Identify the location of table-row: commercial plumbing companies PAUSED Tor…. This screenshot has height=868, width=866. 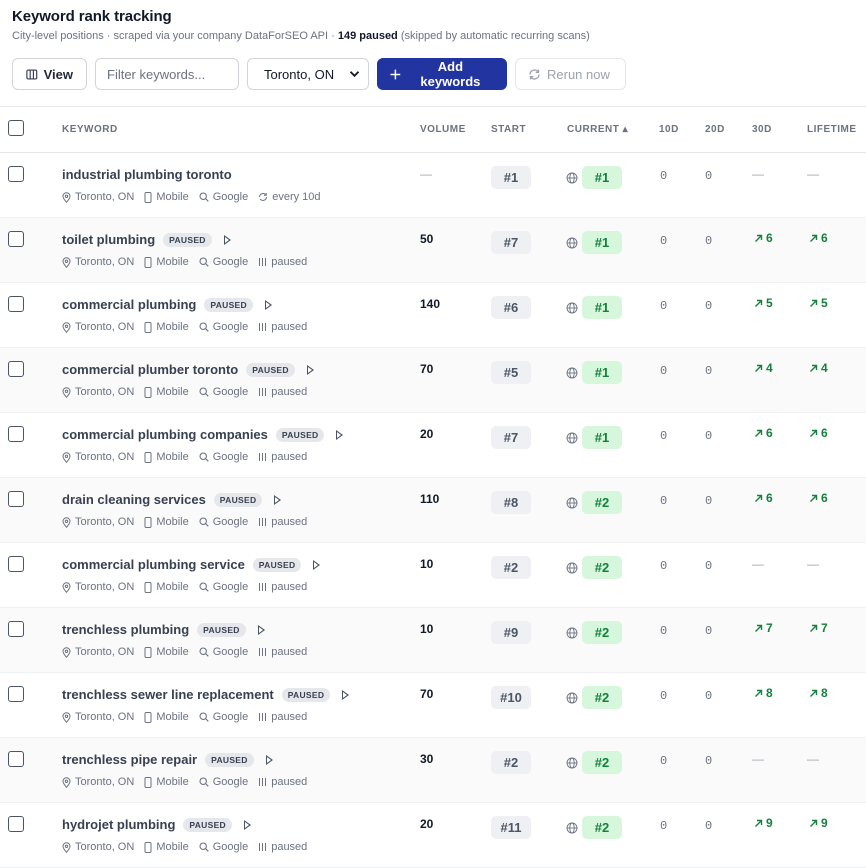
(433, 445).